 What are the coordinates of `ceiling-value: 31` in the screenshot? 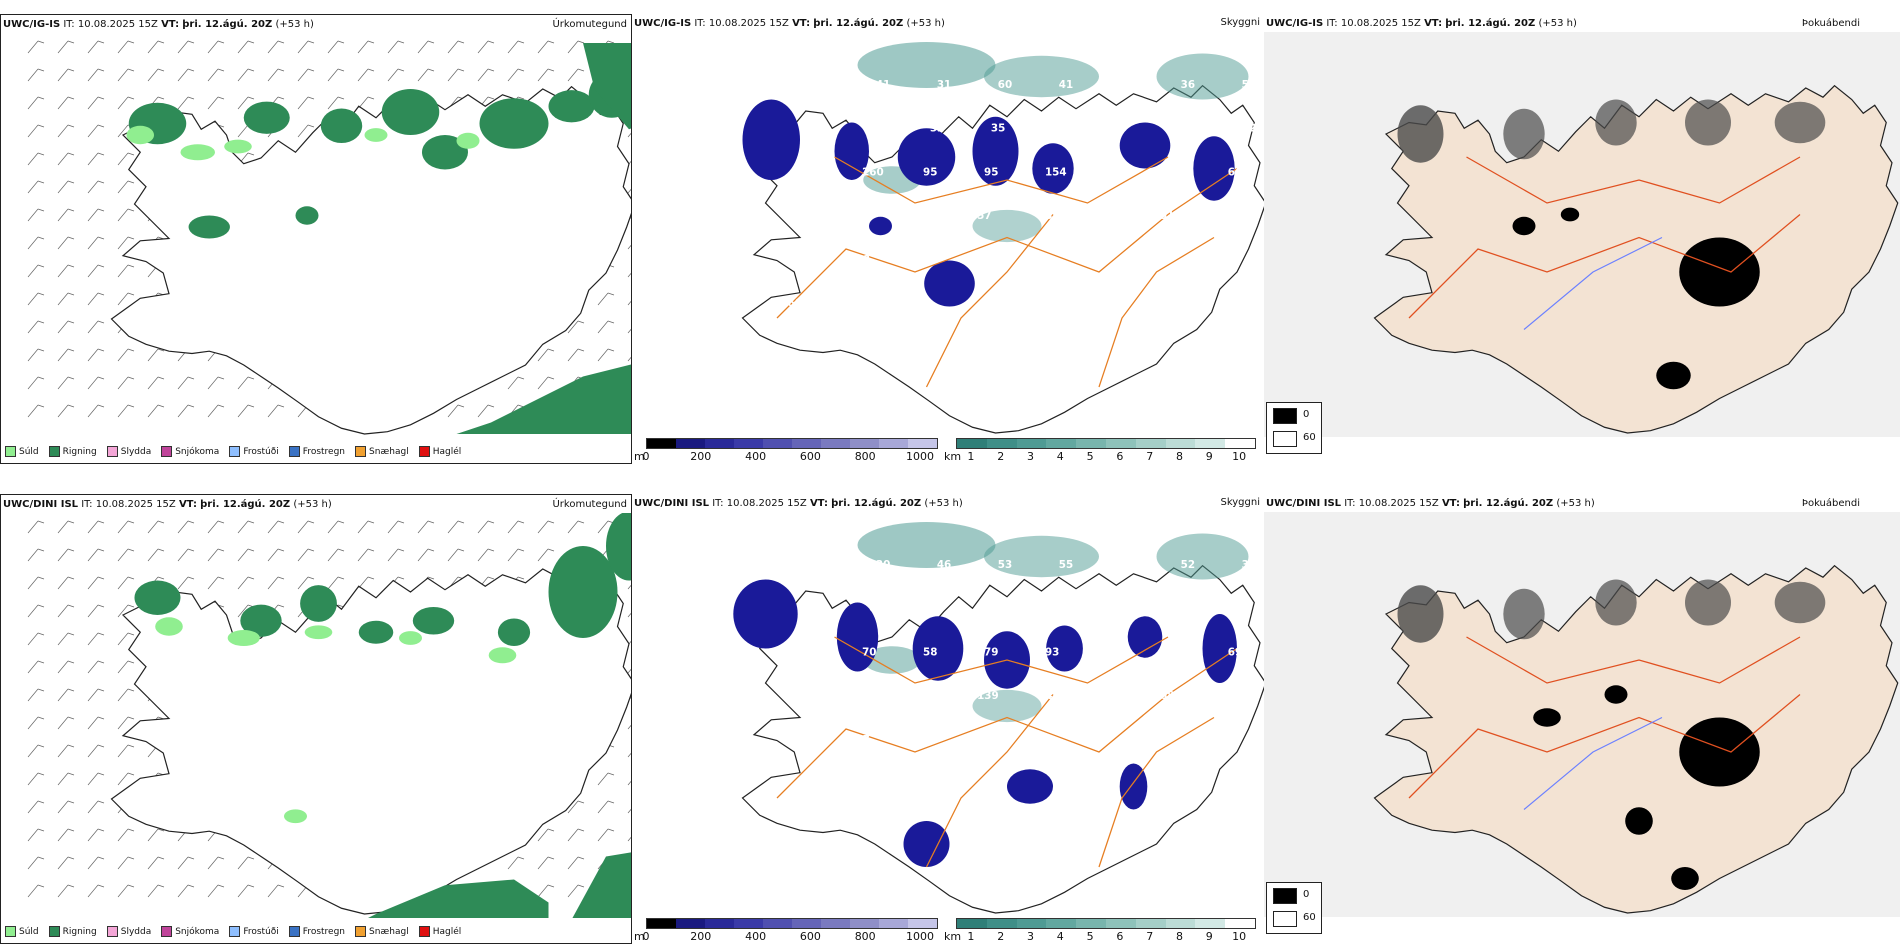 It's located at (944, 85).